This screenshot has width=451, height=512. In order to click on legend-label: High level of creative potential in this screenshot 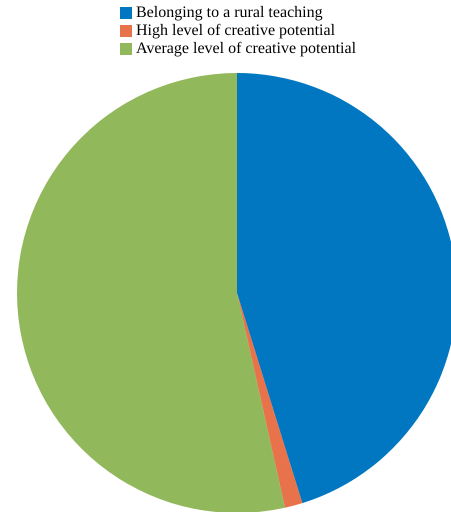, I will do `click(236, 30)`.